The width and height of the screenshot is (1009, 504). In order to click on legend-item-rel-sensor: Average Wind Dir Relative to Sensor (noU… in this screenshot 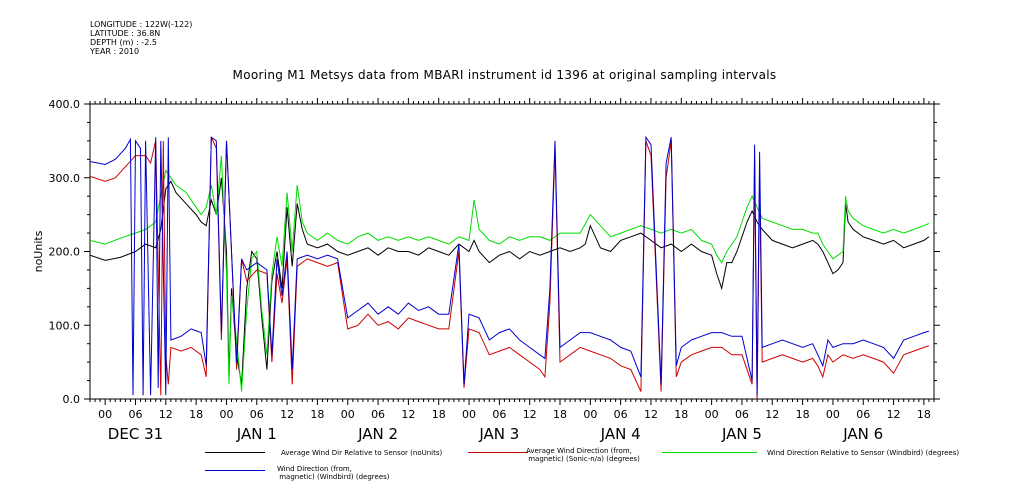, I will do `click(340, 456)`.